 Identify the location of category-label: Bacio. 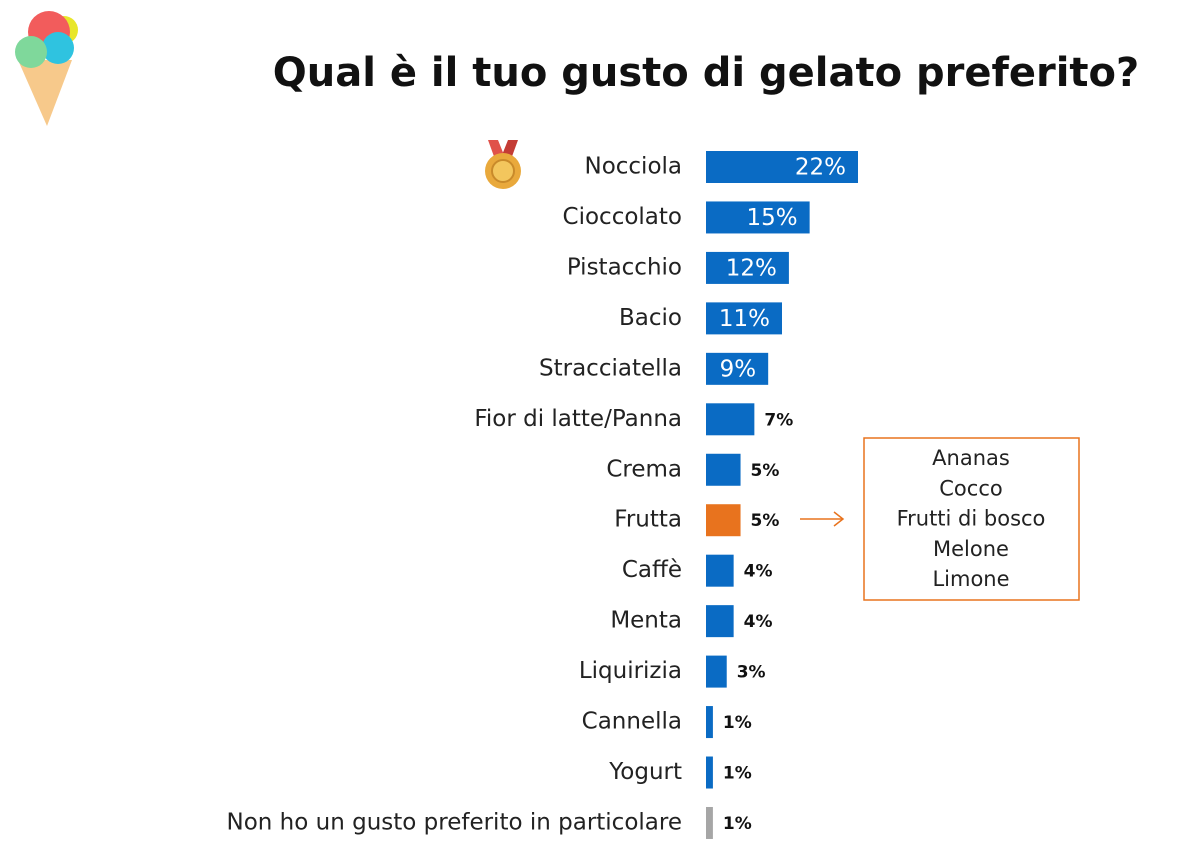
(650, 318).